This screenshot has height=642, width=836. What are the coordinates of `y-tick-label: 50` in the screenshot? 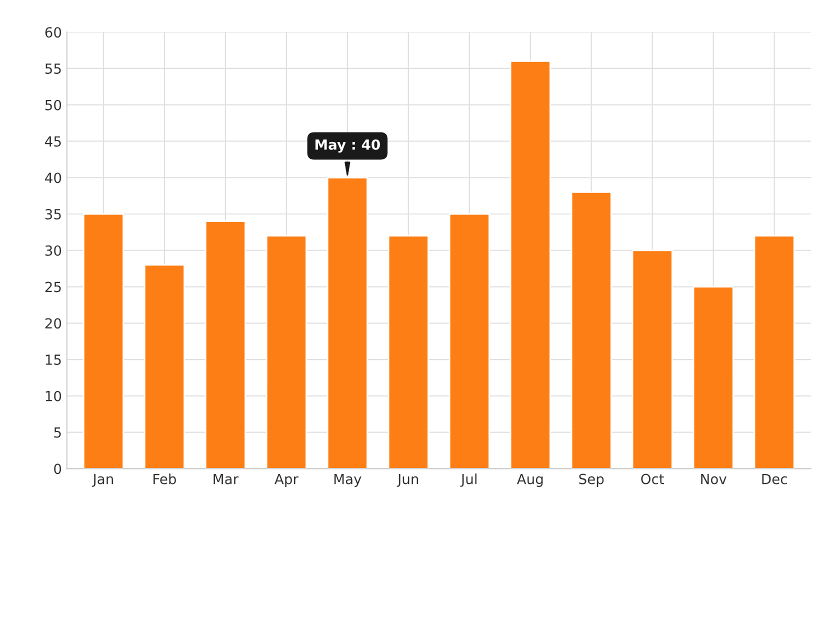 It's located at (53, 105).